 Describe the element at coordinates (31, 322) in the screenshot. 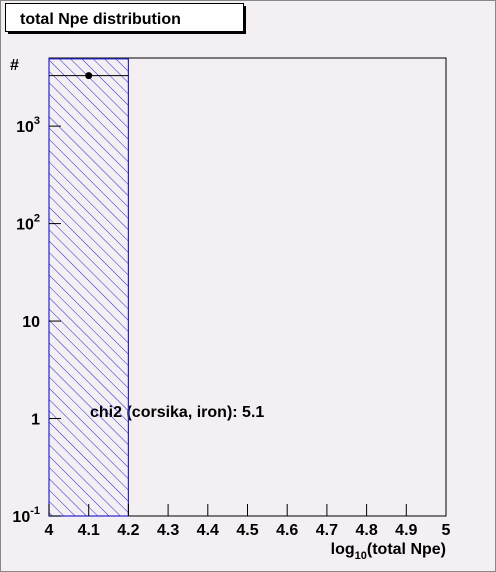

I see `y-tick-label: 10` at that location.